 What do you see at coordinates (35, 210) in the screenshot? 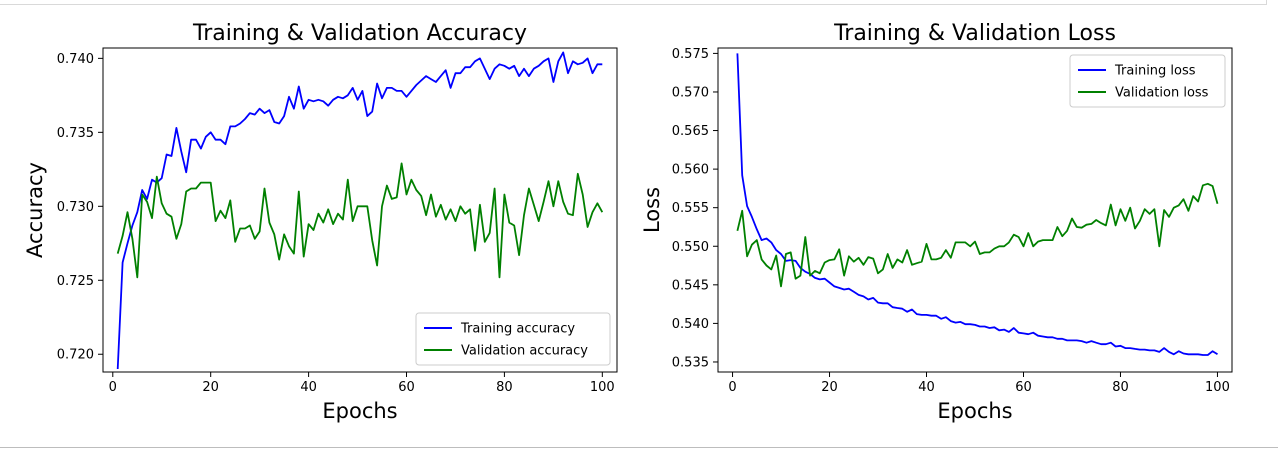
I see `y-axis-label: Accuracy` at bounding box center [35, 210].